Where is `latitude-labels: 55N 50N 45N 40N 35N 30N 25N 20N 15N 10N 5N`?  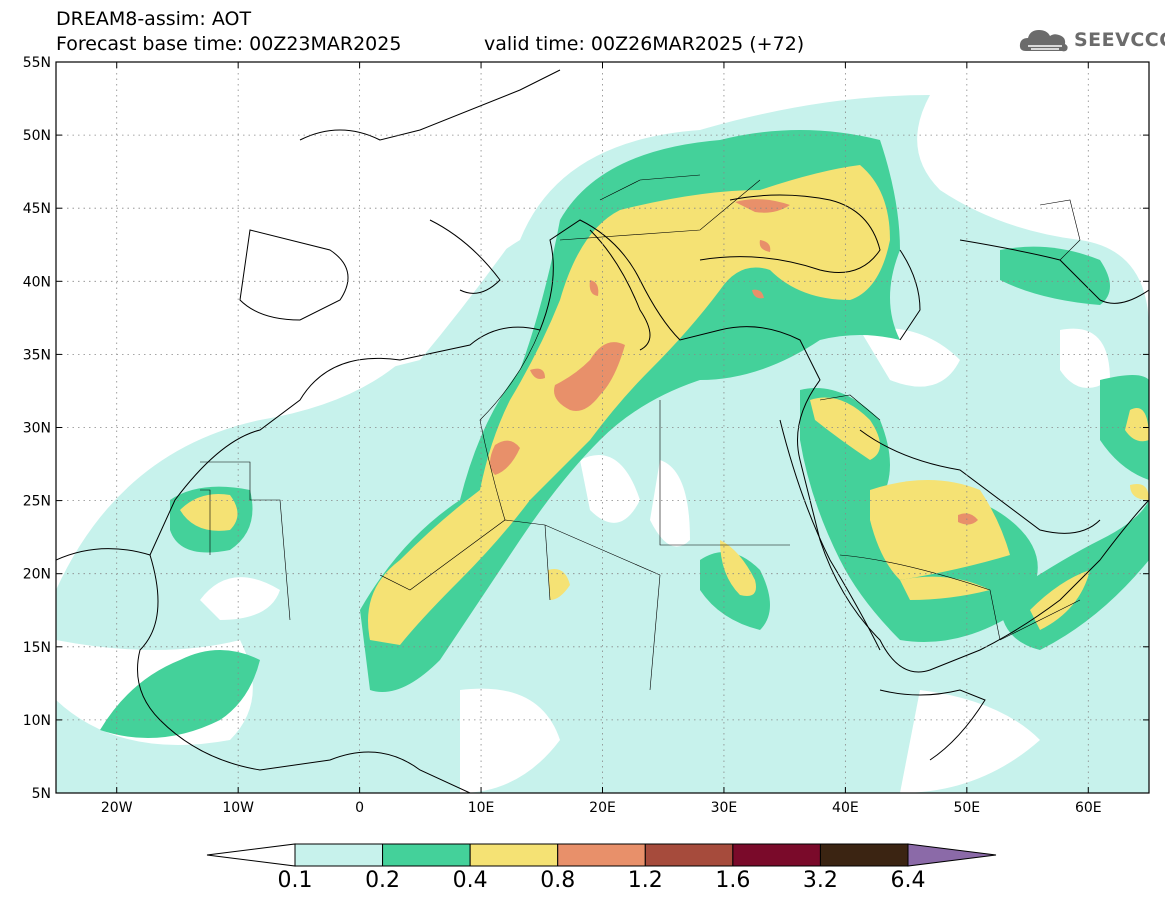
latitude-labels: 55N 50N 45N 40N 35N 30N 25N 20N 15N 10N 5N is located at coordinates (37, 428).